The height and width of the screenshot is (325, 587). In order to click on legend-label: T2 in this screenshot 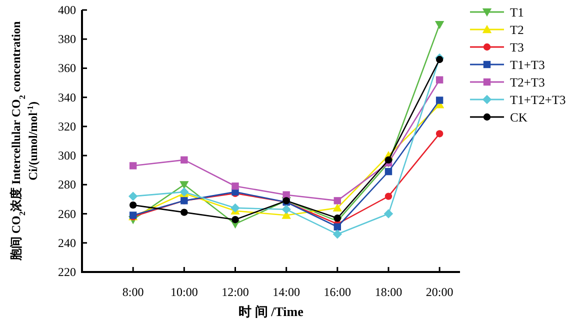, I will do `click(517, 30)`.